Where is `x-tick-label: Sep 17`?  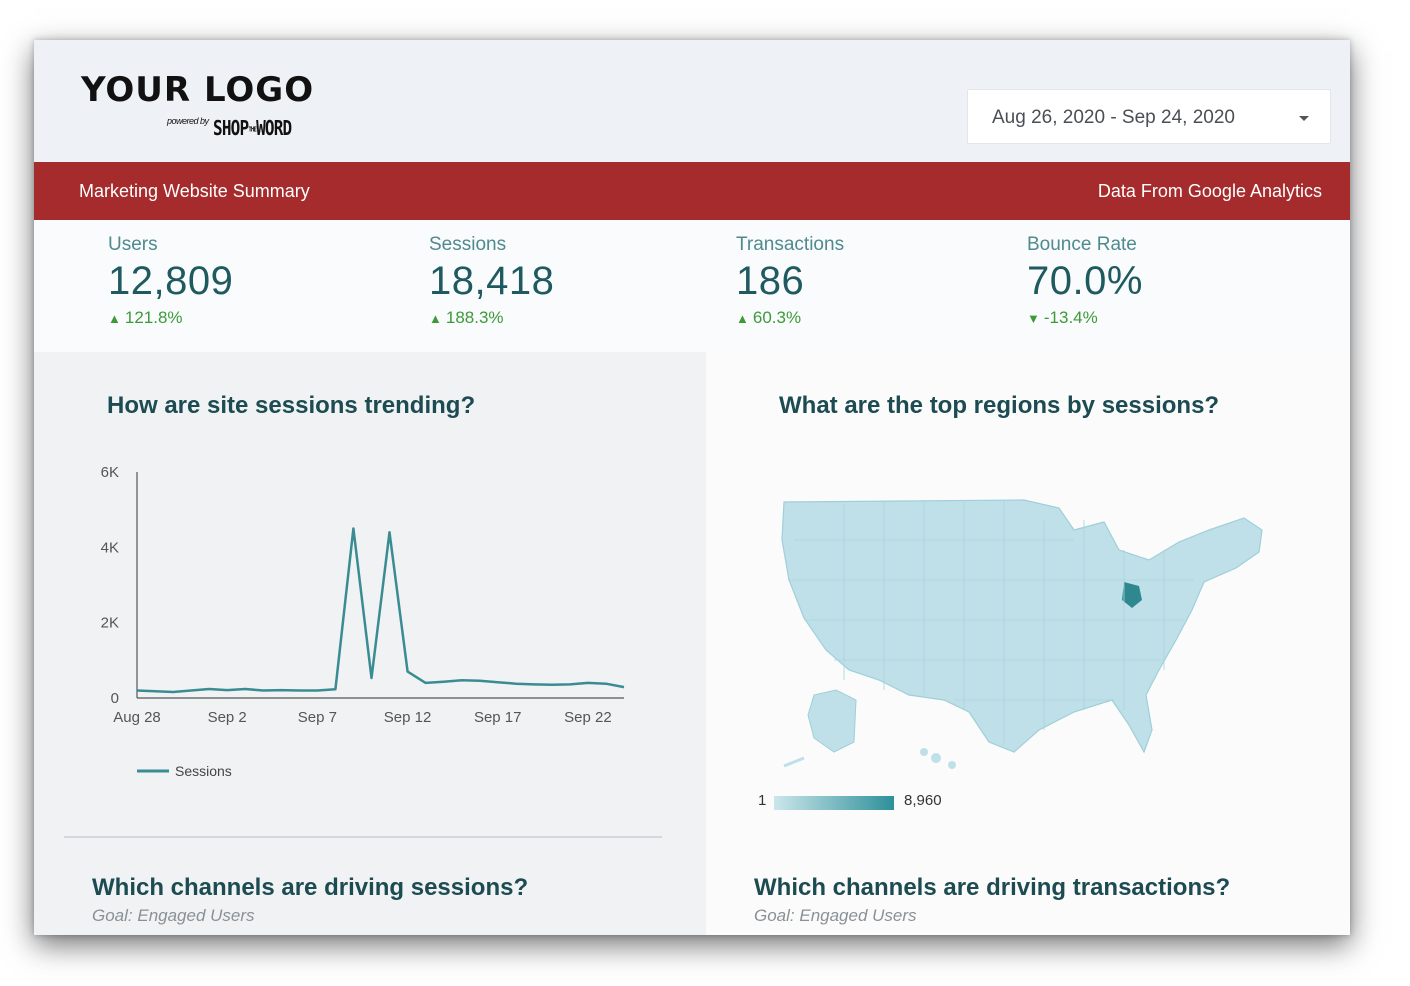
x-tick-label: Sep 17 is located at coordinates (498, 717).